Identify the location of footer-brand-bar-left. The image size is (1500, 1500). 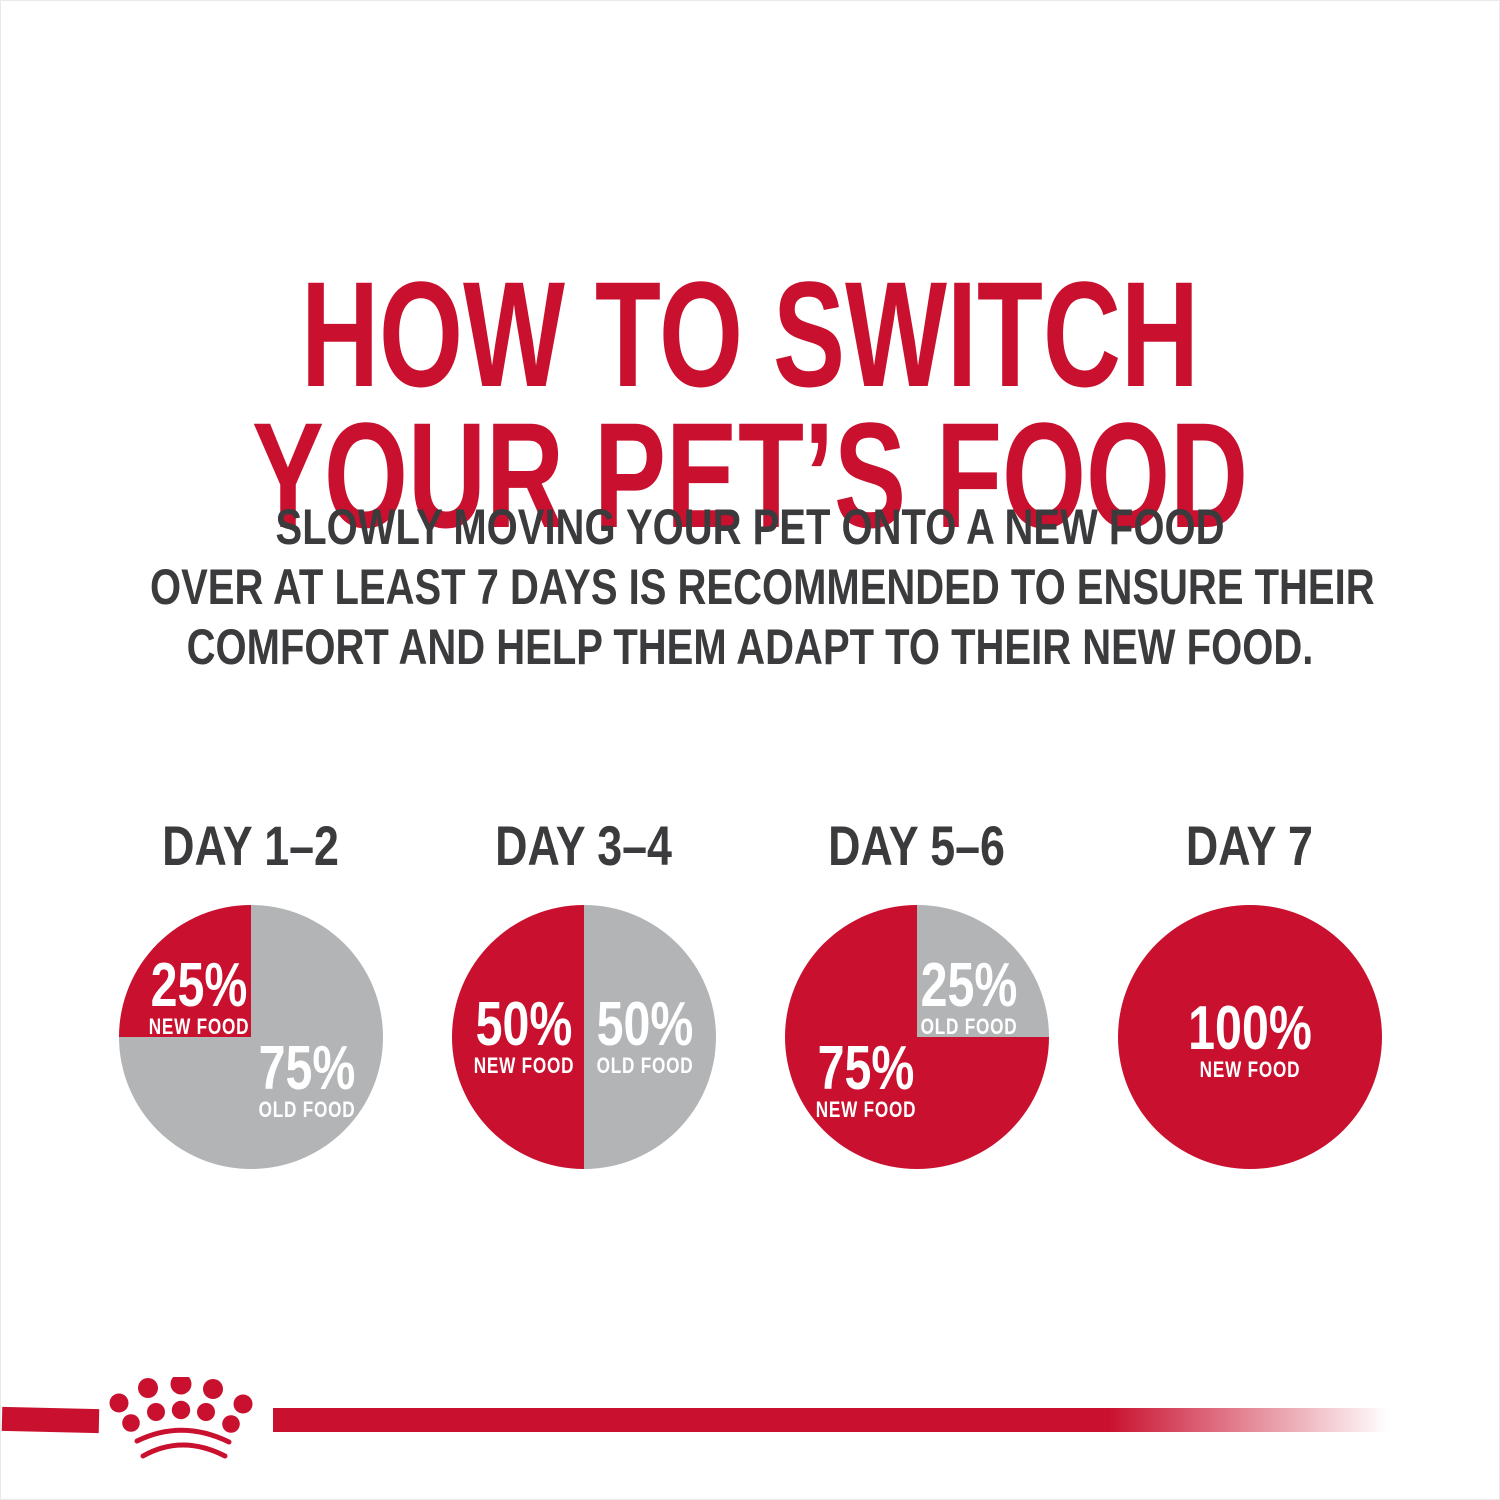
(50, 1420).